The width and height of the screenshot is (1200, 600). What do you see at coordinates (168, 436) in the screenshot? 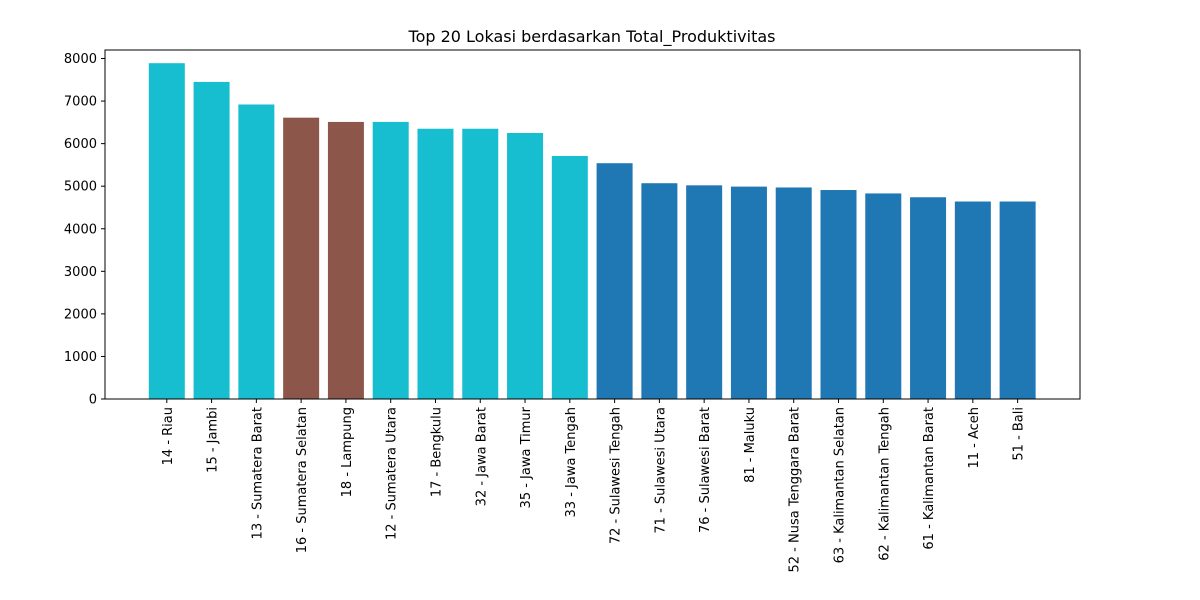
I see `x-tick-label: 14 - Riau` at bounding box center [168, 436].